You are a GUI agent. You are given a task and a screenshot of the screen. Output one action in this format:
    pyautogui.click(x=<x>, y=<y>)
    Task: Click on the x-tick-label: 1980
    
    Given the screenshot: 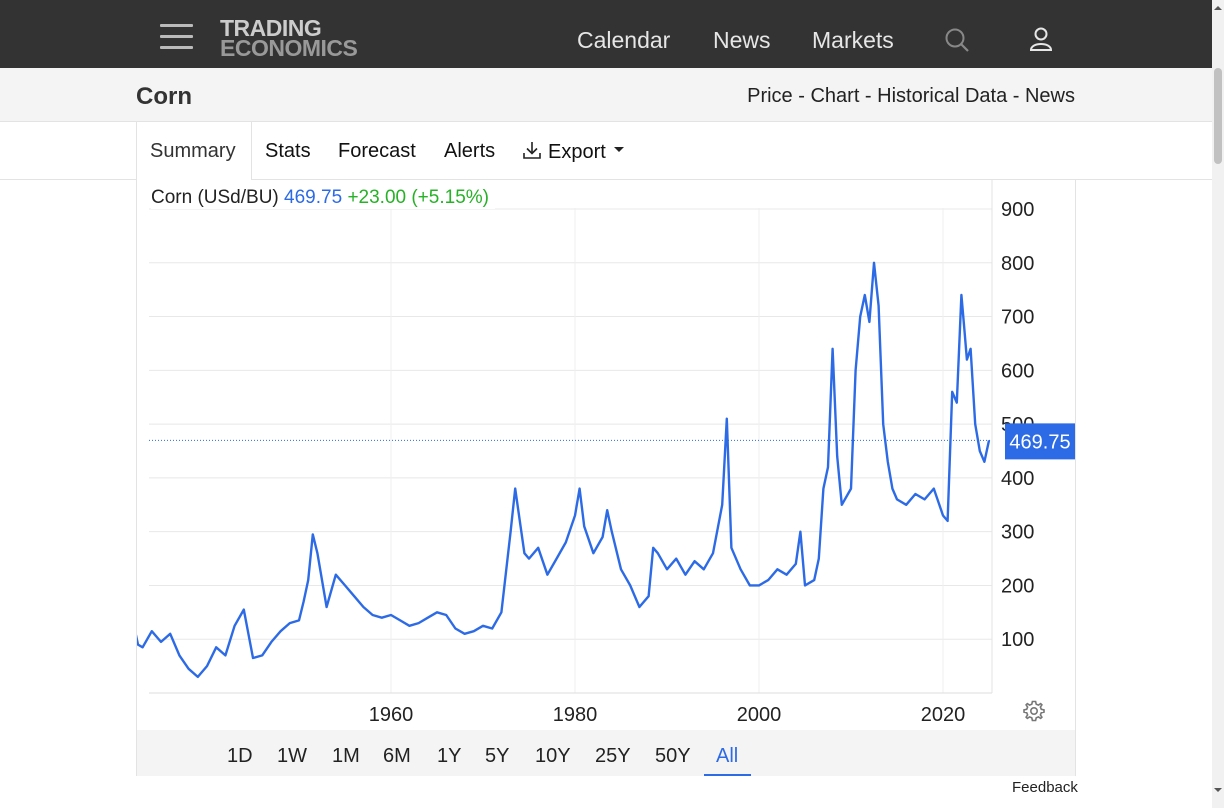 What is the action you would take?
    pyautogui.click(x=575, y=715)
    